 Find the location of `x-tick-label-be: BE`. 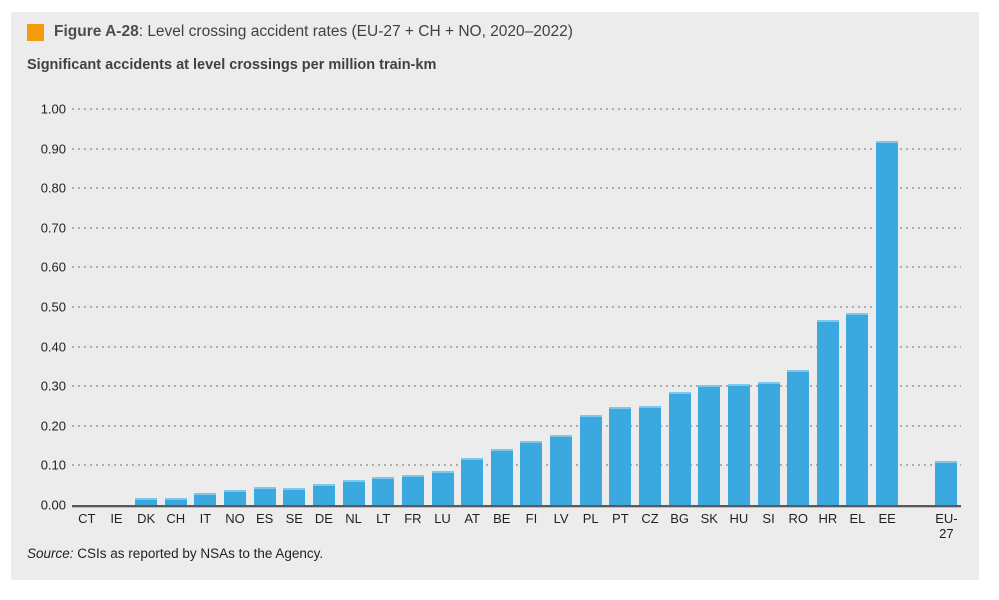

x-tick-label-be: BE is located at coordinates (502, 518).